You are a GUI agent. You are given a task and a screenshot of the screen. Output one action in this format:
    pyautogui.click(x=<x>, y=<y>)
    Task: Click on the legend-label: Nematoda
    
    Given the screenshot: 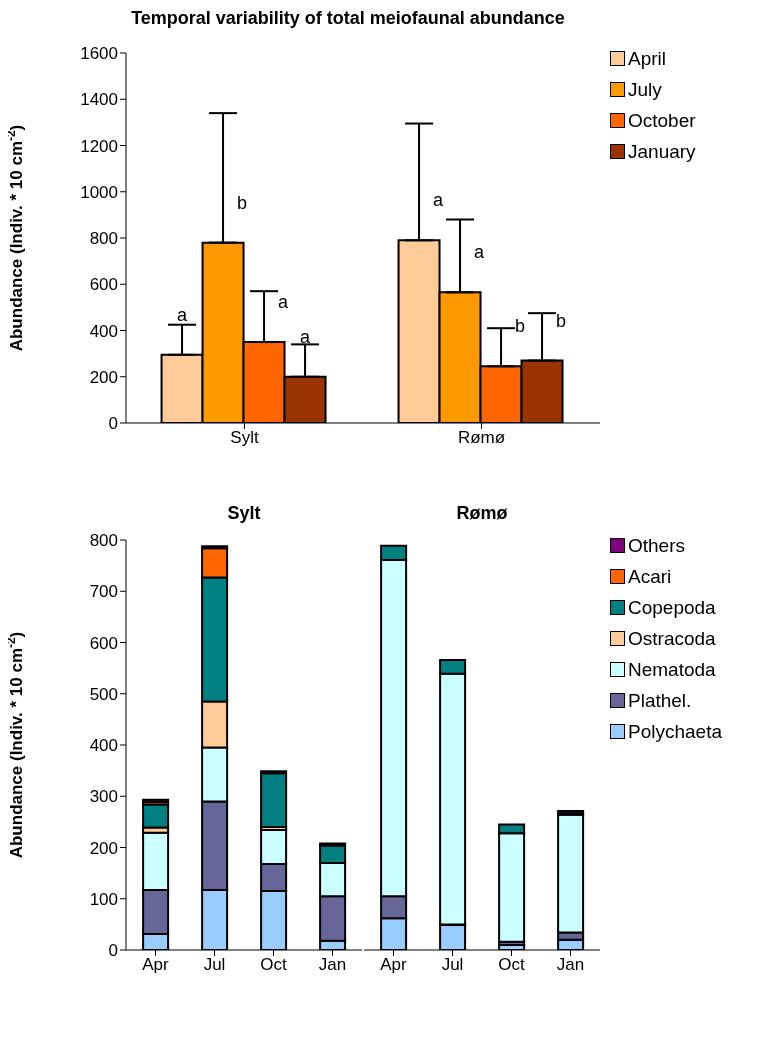 What is the action you would take?
    pyautogui.click(x=672, y=669)
    